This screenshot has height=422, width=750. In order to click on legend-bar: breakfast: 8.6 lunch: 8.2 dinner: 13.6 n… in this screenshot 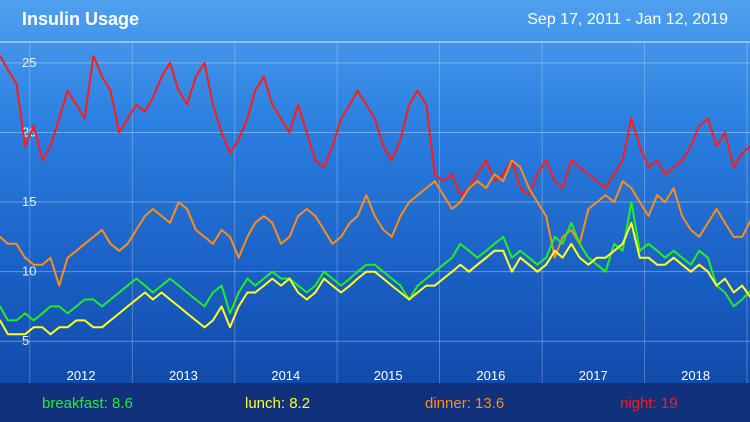, I will do `click(375, 402)`.